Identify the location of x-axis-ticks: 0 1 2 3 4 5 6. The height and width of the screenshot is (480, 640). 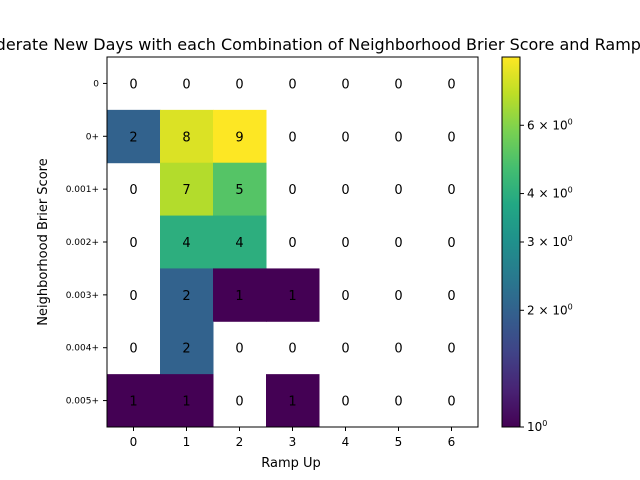
(293, 438).